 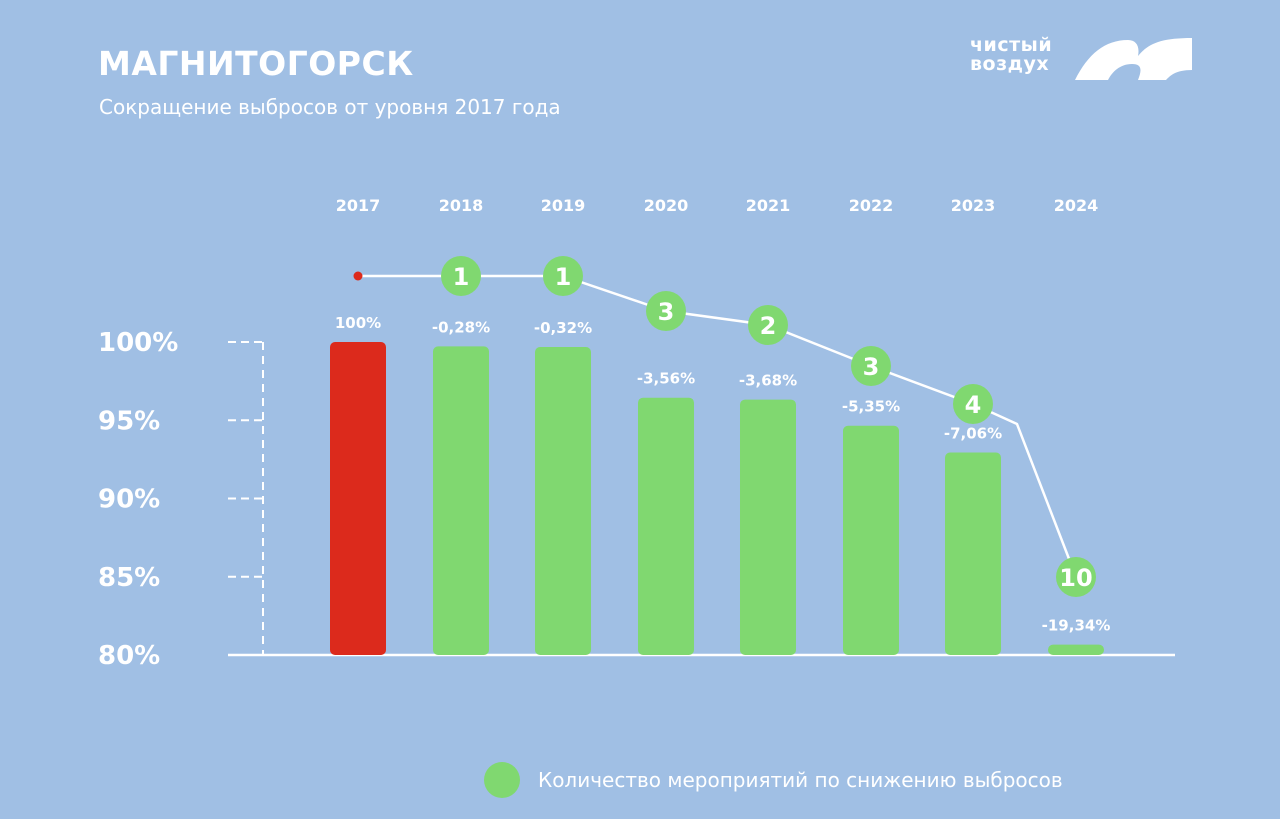 I want to click on x-tick-label: 2017, so click(x=358, y=205).